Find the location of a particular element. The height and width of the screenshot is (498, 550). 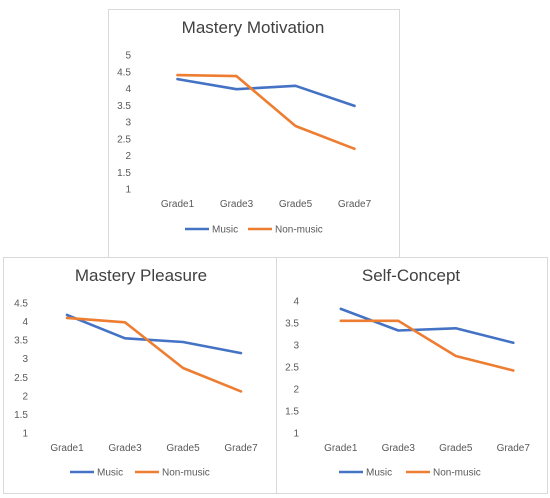

y-tick-label: 5 is located at coordinates (128, 56).